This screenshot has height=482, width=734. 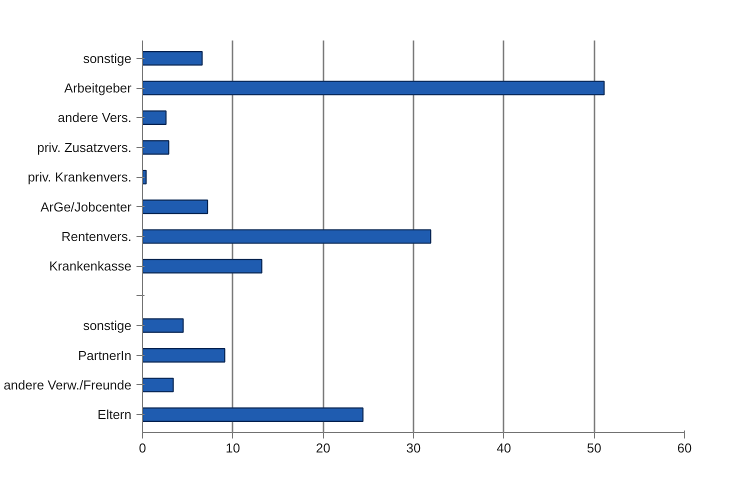 I want to click on x-tick-label: 60, so click(x=684, y=448).